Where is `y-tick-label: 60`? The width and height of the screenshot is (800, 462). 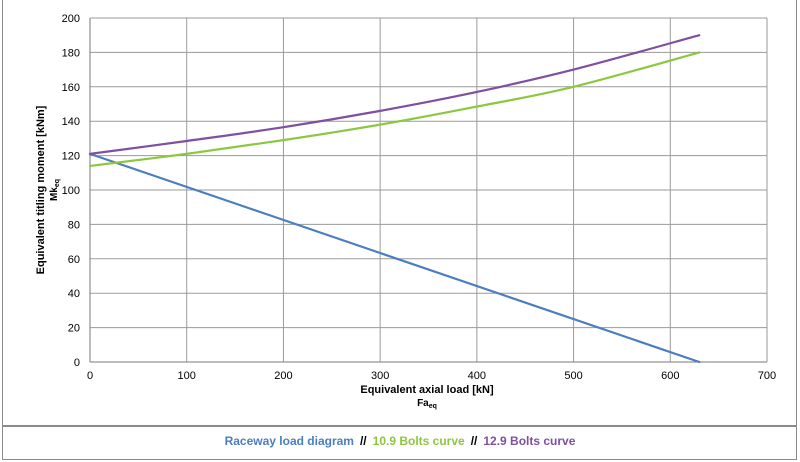 y-tick-label: 60 is located at coordinates (74, 260).